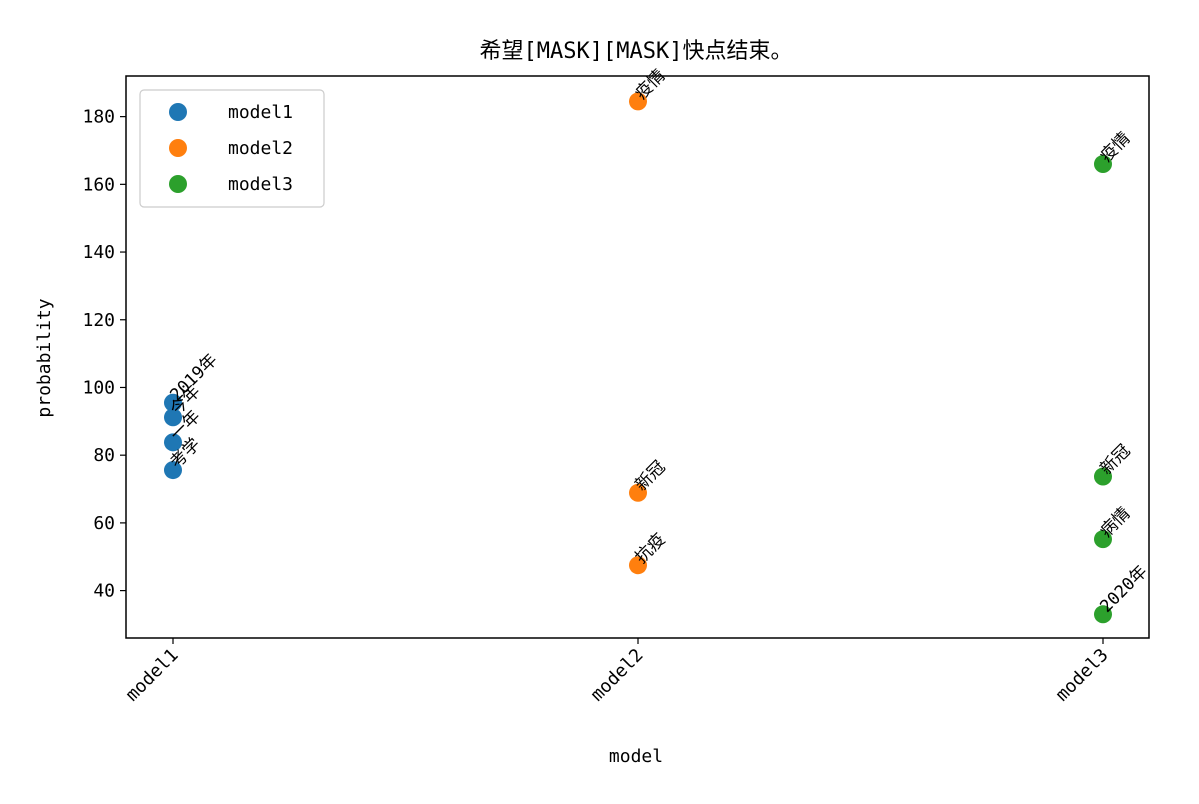 The width and height of the screenshot is (1199, 804). I want to click on chart-title: 希望[MASK][MASK]快点结束。, so click(636, 51).